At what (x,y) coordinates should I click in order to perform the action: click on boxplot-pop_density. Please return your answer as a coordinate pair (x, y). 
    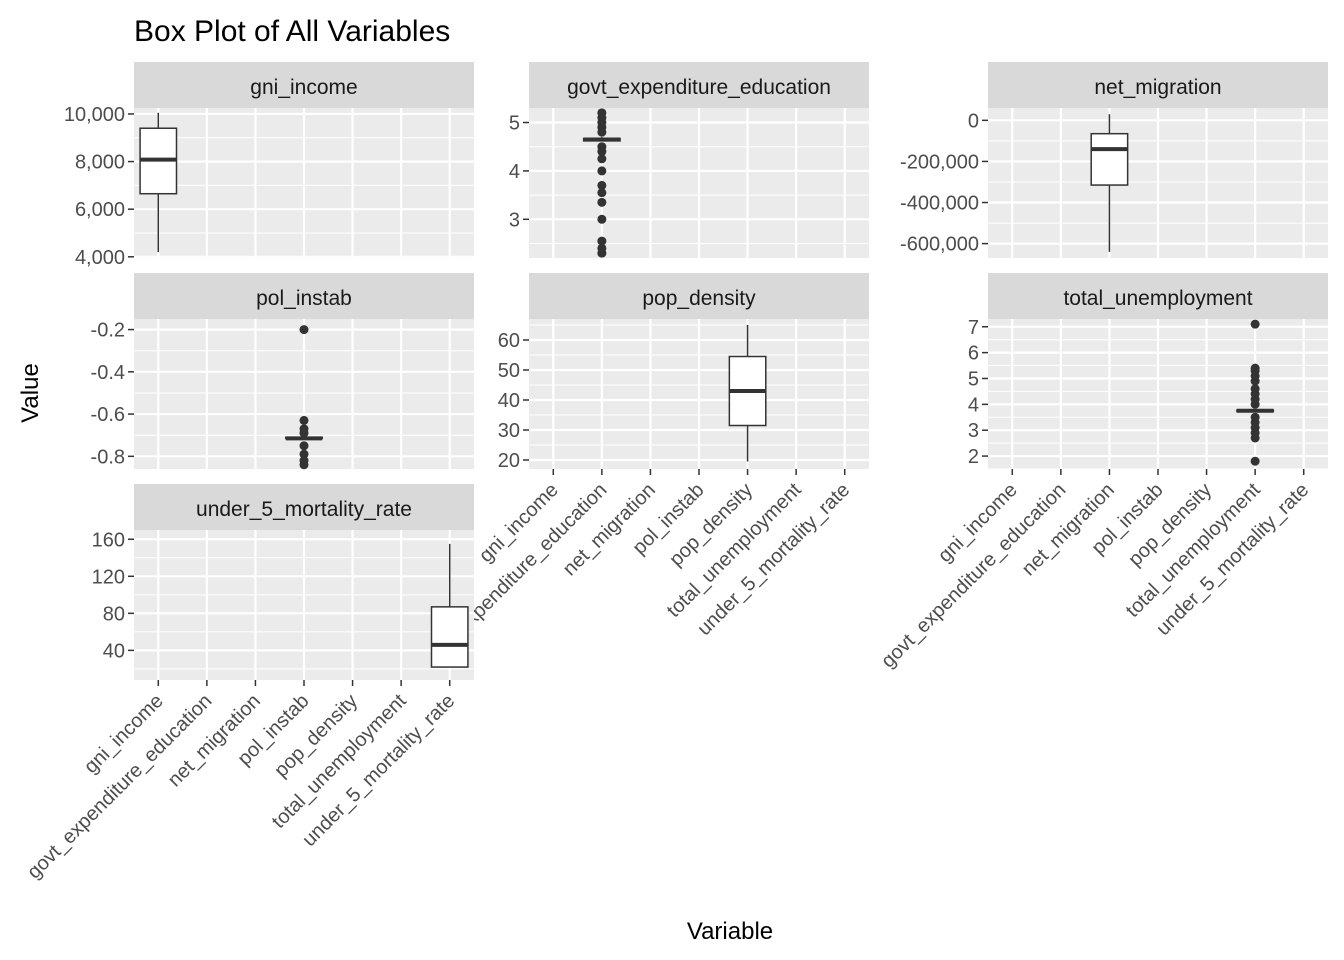
    Looking at the image, I should click on (747, 393).